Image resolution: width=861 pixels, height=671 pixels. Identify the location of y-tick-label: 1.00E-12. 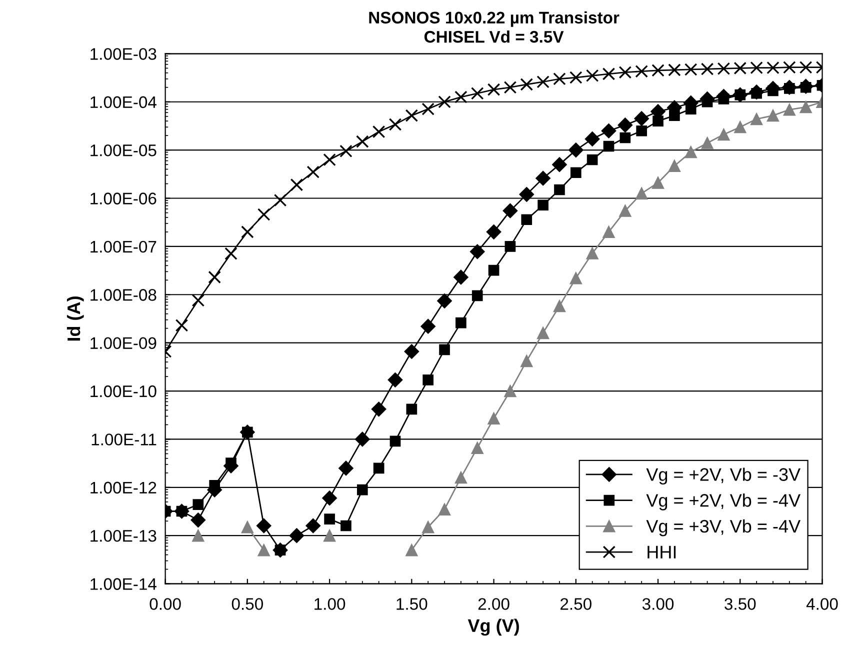
(123, 488).